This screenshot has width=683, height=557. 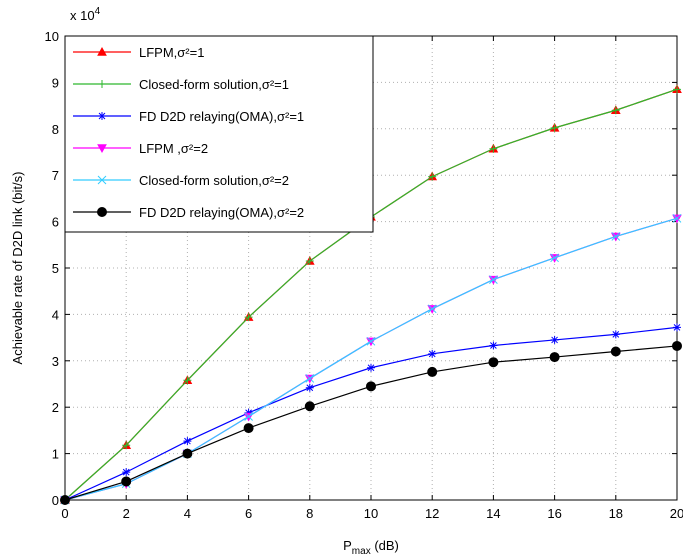 What do you see at coordinates (361, 551) in the screenshot?
I see `x-label-sub: max` at bounding box center [361, 551].